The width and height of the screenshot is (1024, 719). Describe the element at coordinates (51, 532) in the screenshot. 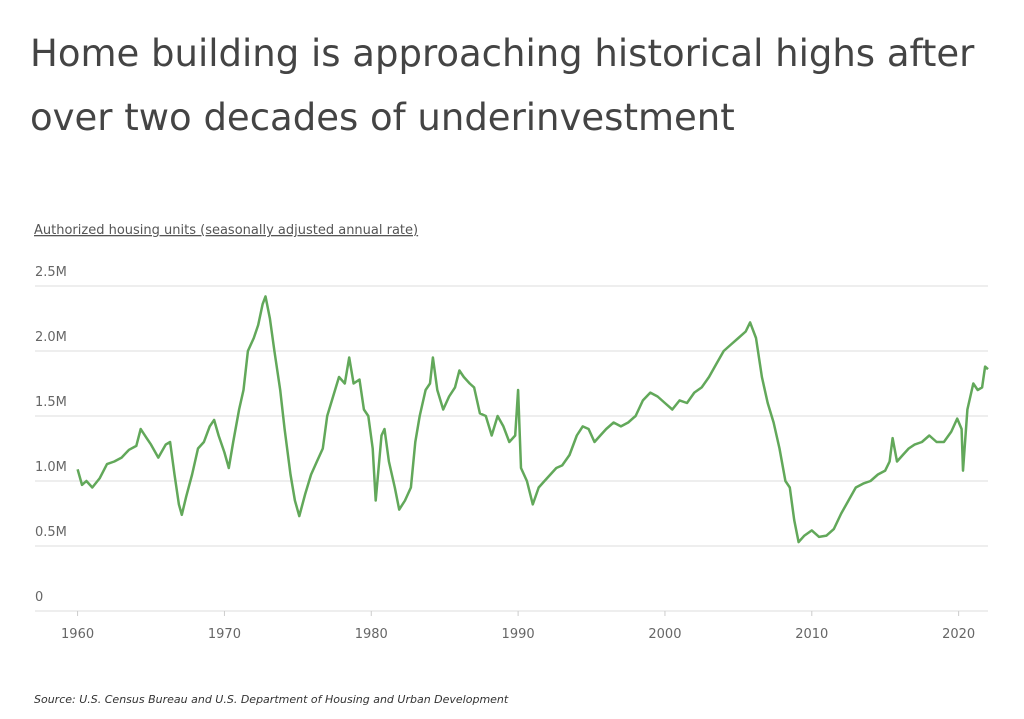

I see `y-tick-label: 0.5M` at that location.